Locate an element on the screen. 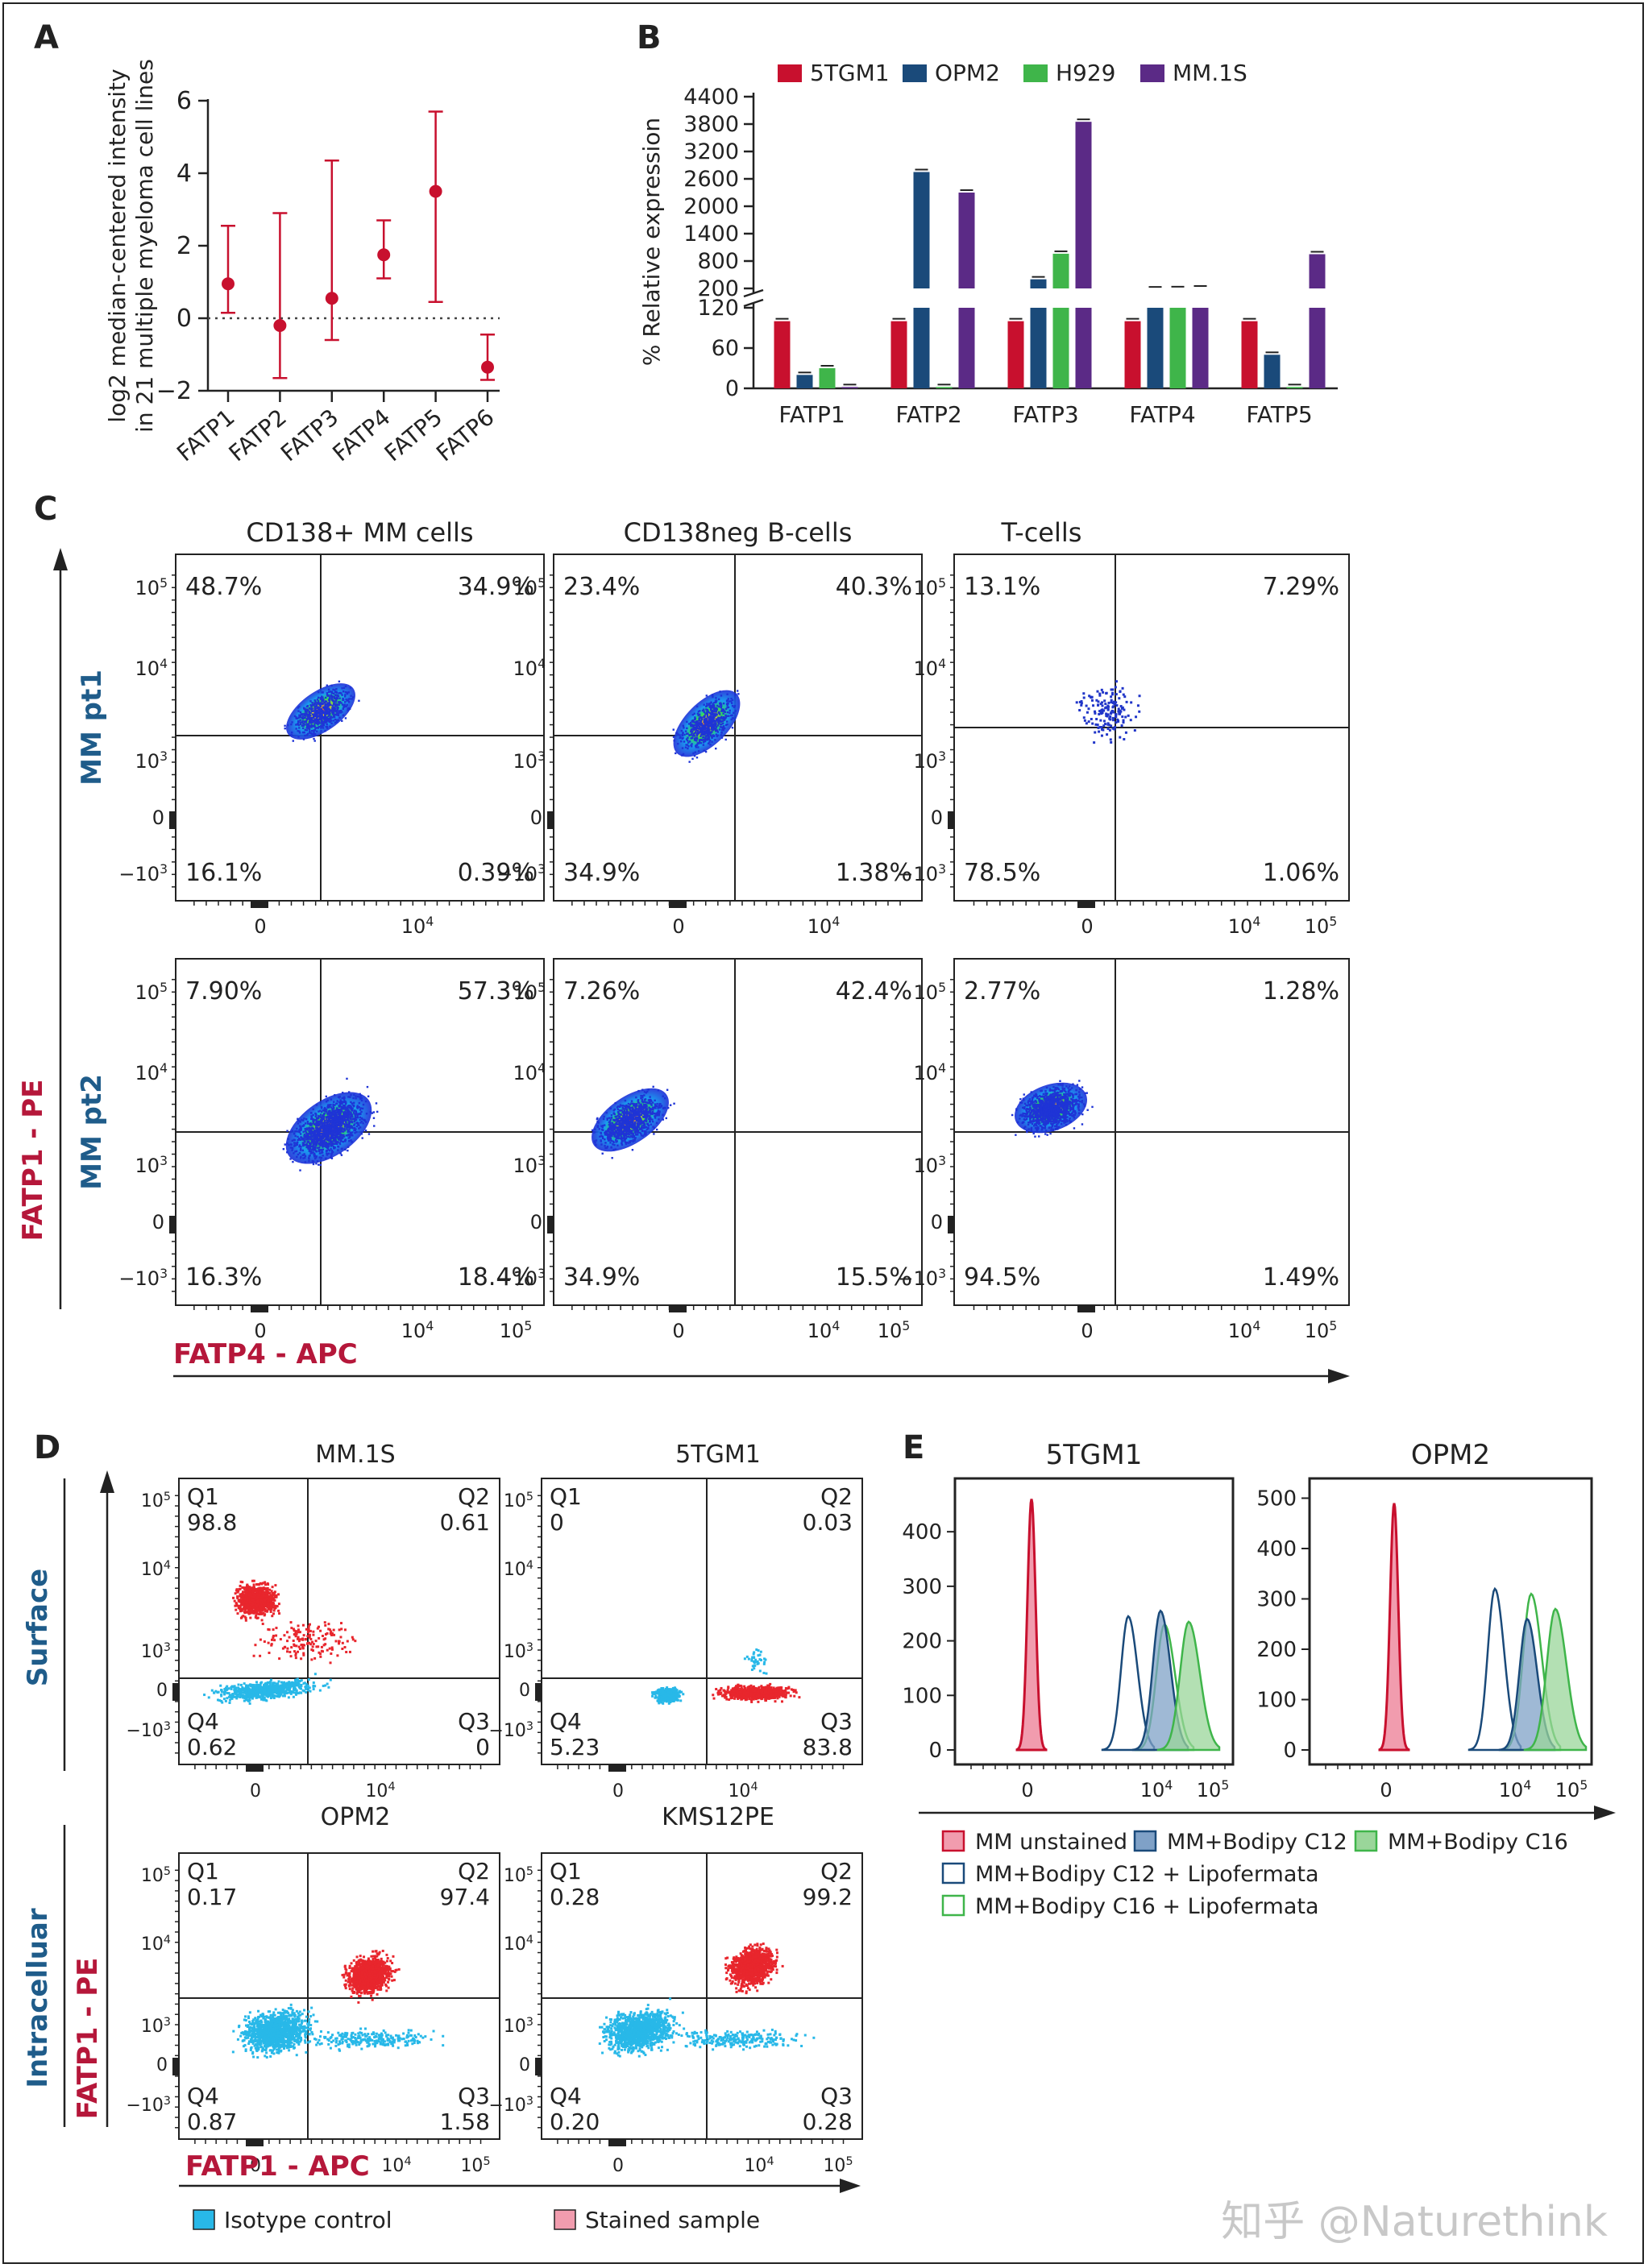  c-quadrant-UL: 13.1% is located at coordinates (1002, 587).